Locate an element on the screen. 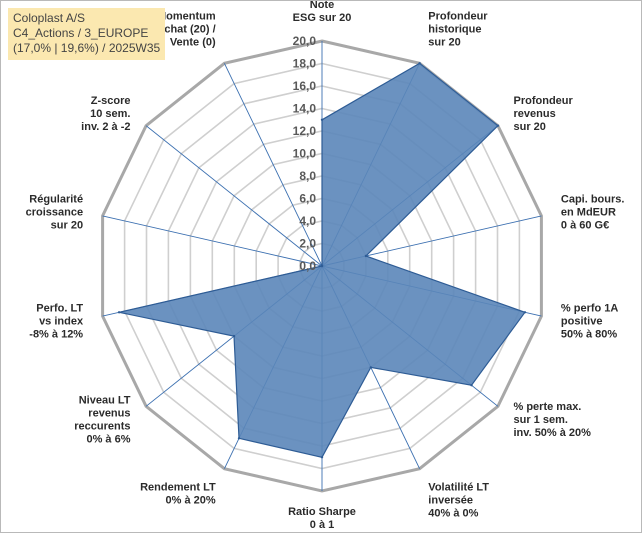 The height and width of the screenshot is (533, 642). axis-label-2-line-2: sur 20 is located at coordinates (530, 127).